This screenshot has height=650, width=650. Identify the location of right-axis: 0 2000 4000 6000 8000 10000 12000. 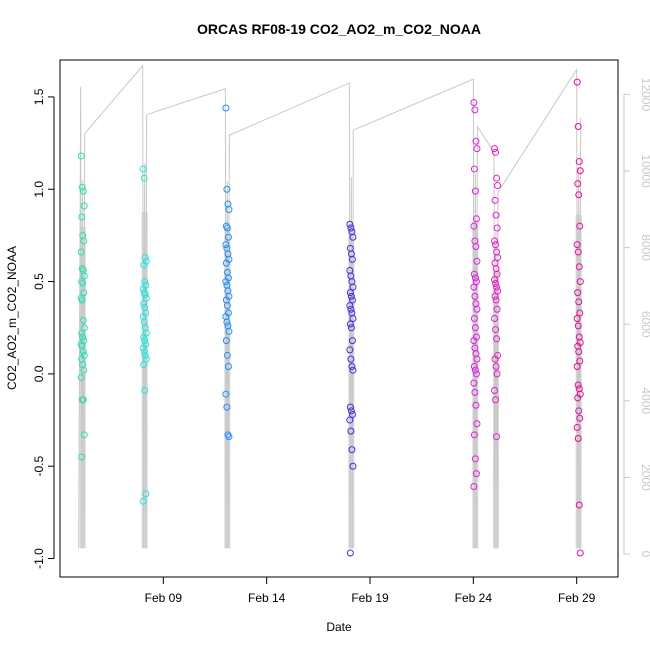
(636, 318).